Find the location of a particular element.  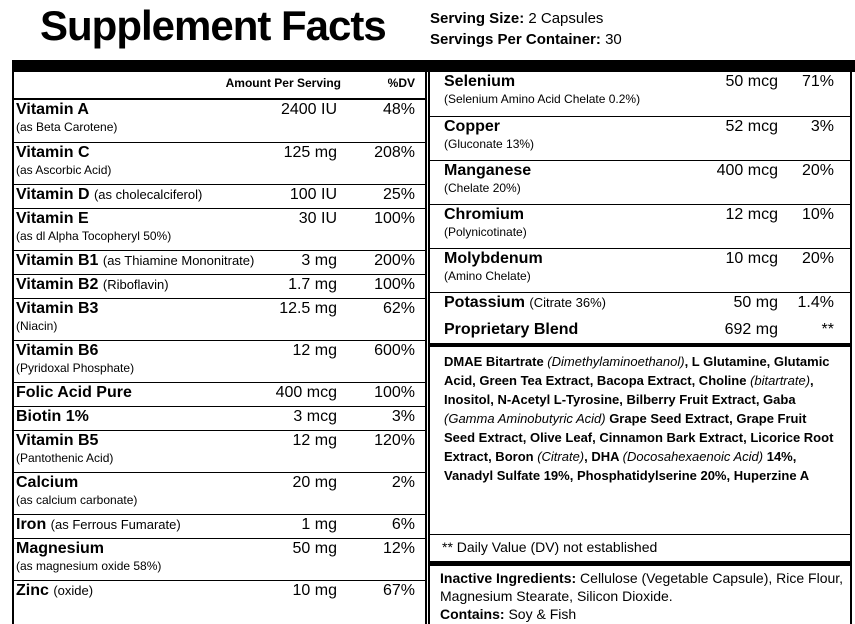

nutrient-name: Calcium is located at coordinates (47, 483).